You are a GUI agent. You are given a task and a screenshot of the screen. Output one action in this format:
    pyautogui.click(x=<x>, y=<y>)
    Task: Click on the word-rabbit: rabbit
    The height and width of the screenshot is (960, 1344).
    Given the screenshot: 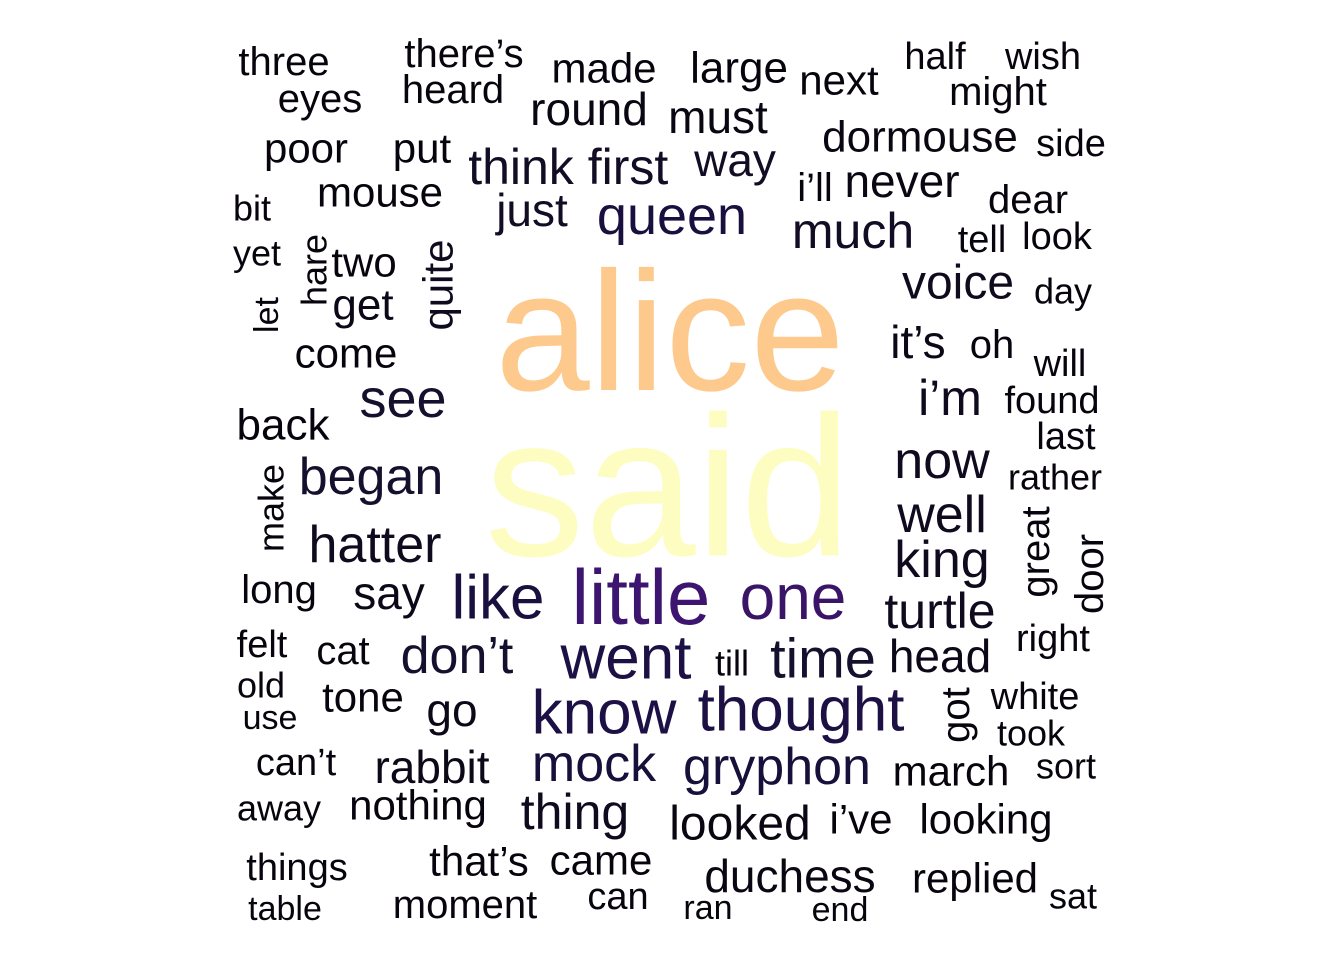 What is the action you would take?
    pyautogui.click(x=431, y=767)
    